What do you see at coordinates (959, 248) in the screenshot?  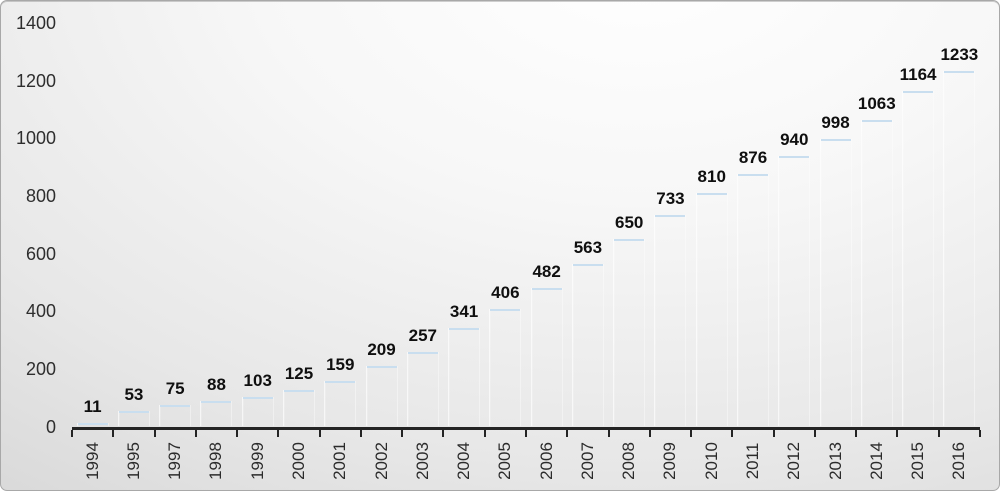 I see `bar-2016` at bounding box center [959, 248].